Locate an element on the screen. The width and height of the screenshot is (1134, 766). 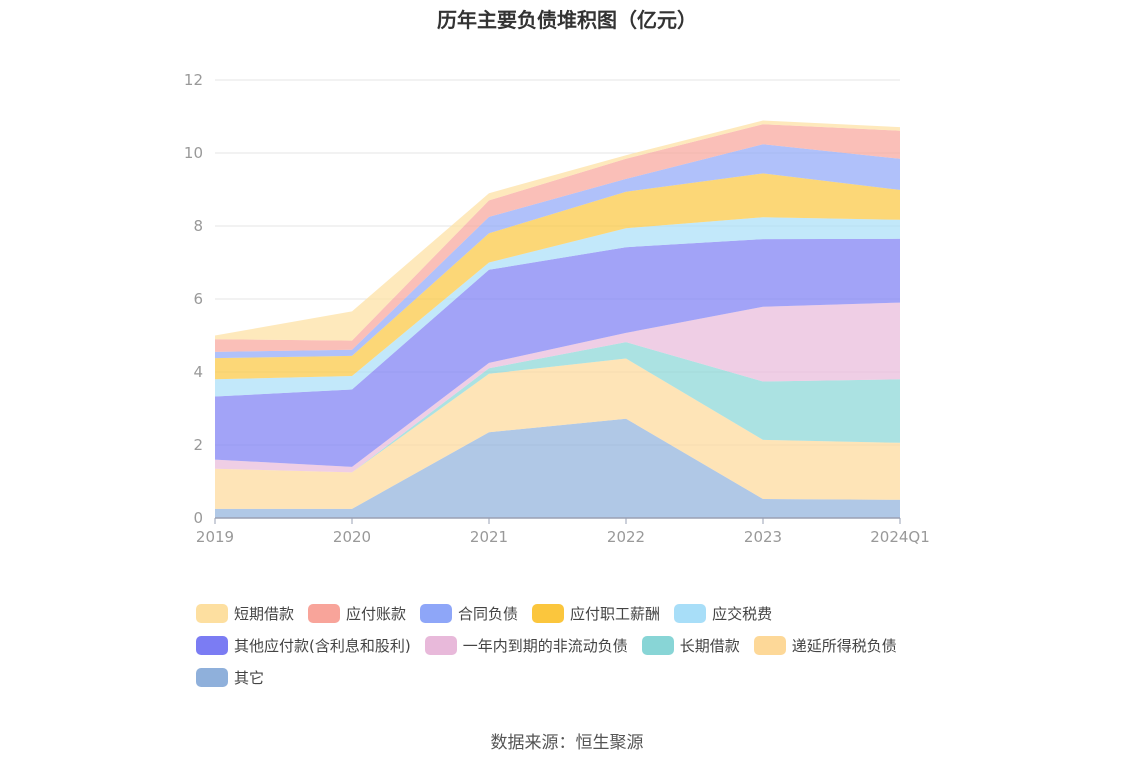
y-tick-label: 2 is located at coordinates (198, 445).